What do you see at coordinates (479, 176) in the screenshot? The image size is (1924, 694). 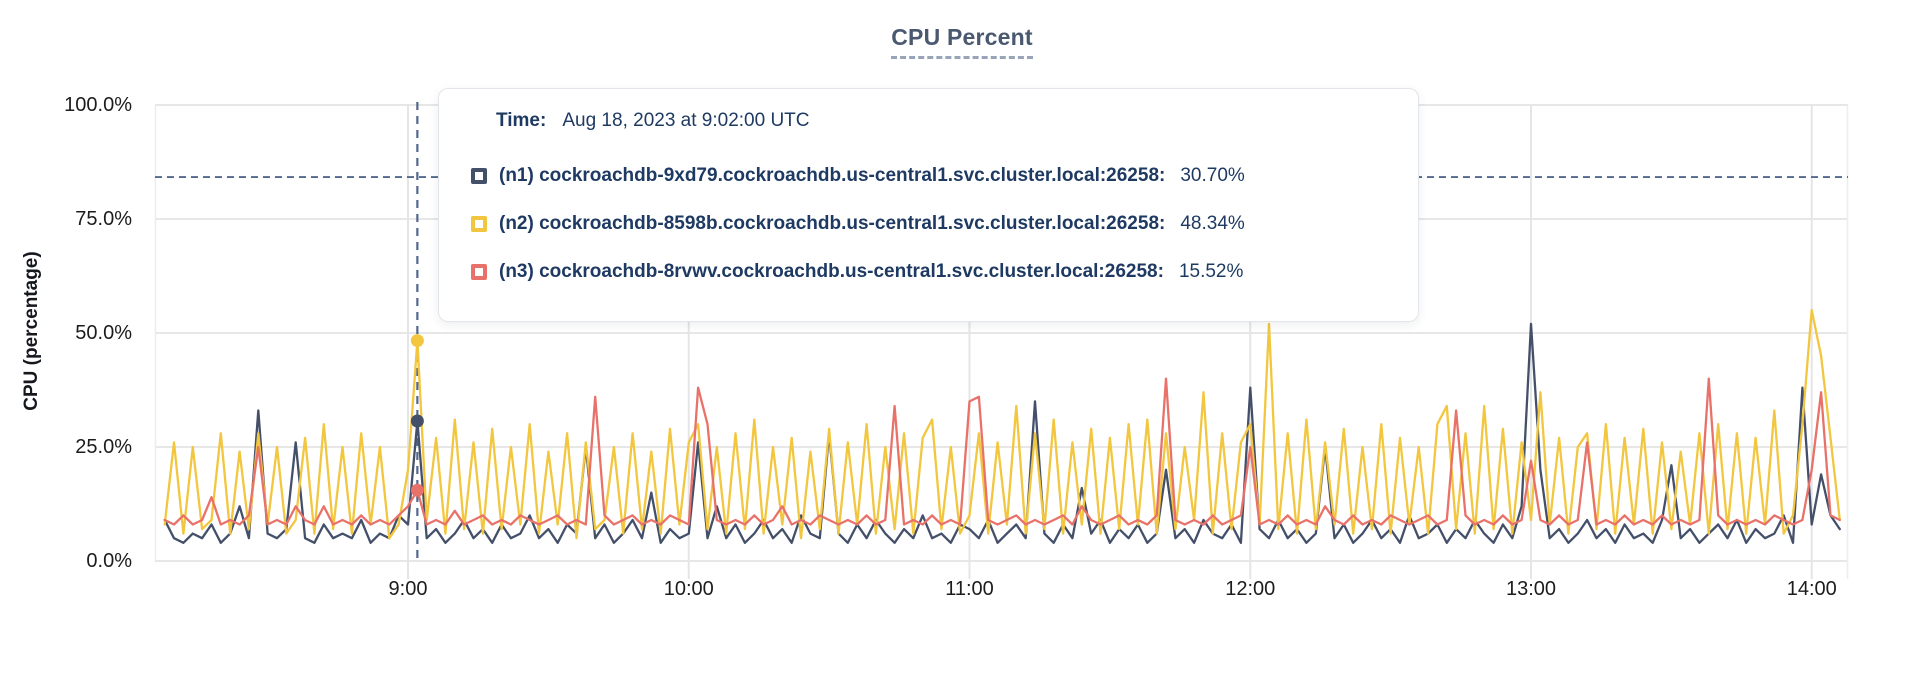 I see `series-n1-swatch-icon` at bounding box center [479, 176].